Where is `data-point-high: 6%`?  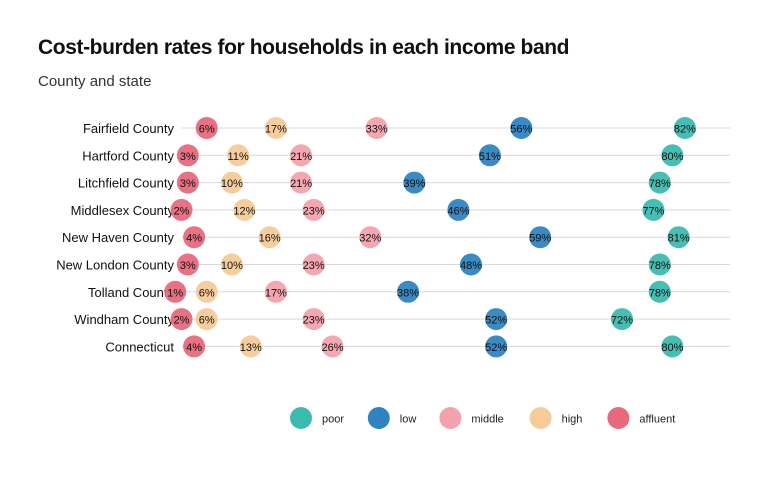
data-point-high: 6% is located at coordinates (206, 291).